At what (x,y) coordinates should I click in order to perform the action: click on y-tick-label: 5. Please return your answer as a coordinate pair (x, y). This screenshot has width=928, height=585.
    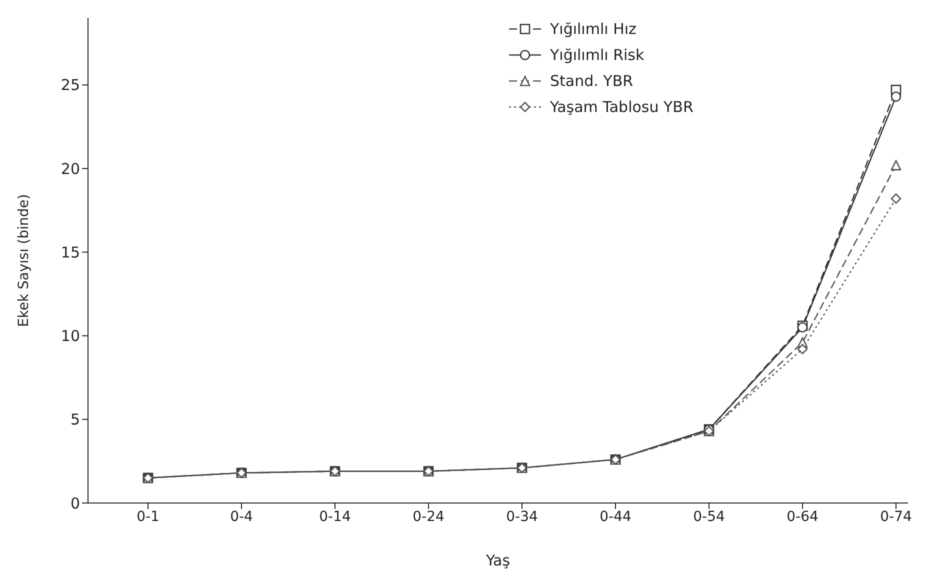
    Looking at the image, I should click on (75, 419).